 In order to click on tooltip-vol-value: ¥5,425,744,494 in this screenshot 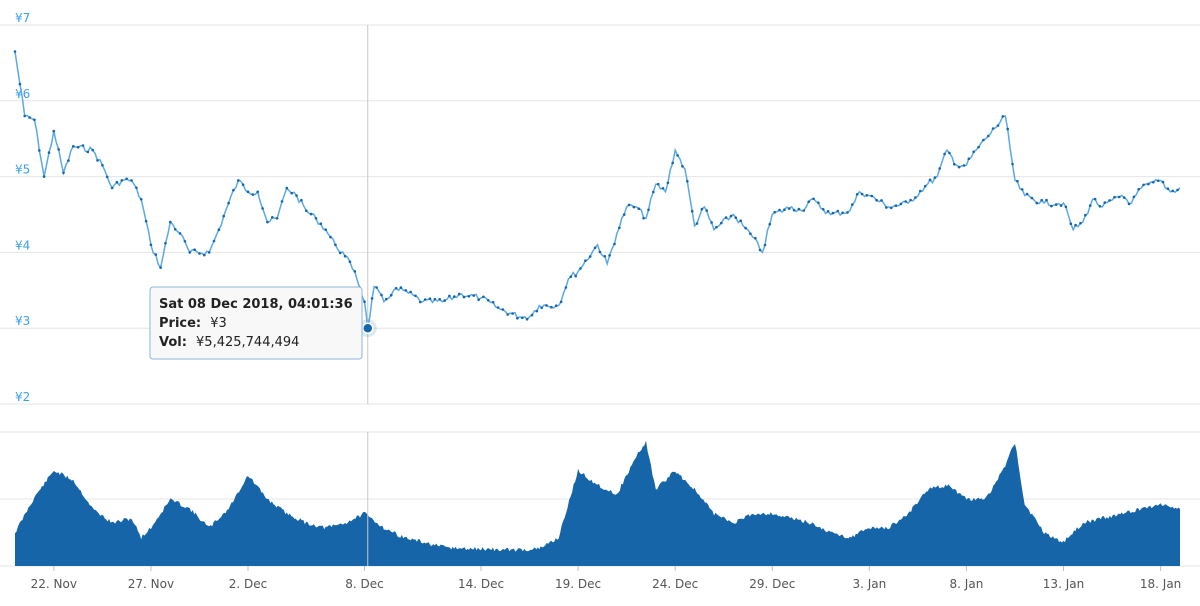, I will do `click(247, 342)`.